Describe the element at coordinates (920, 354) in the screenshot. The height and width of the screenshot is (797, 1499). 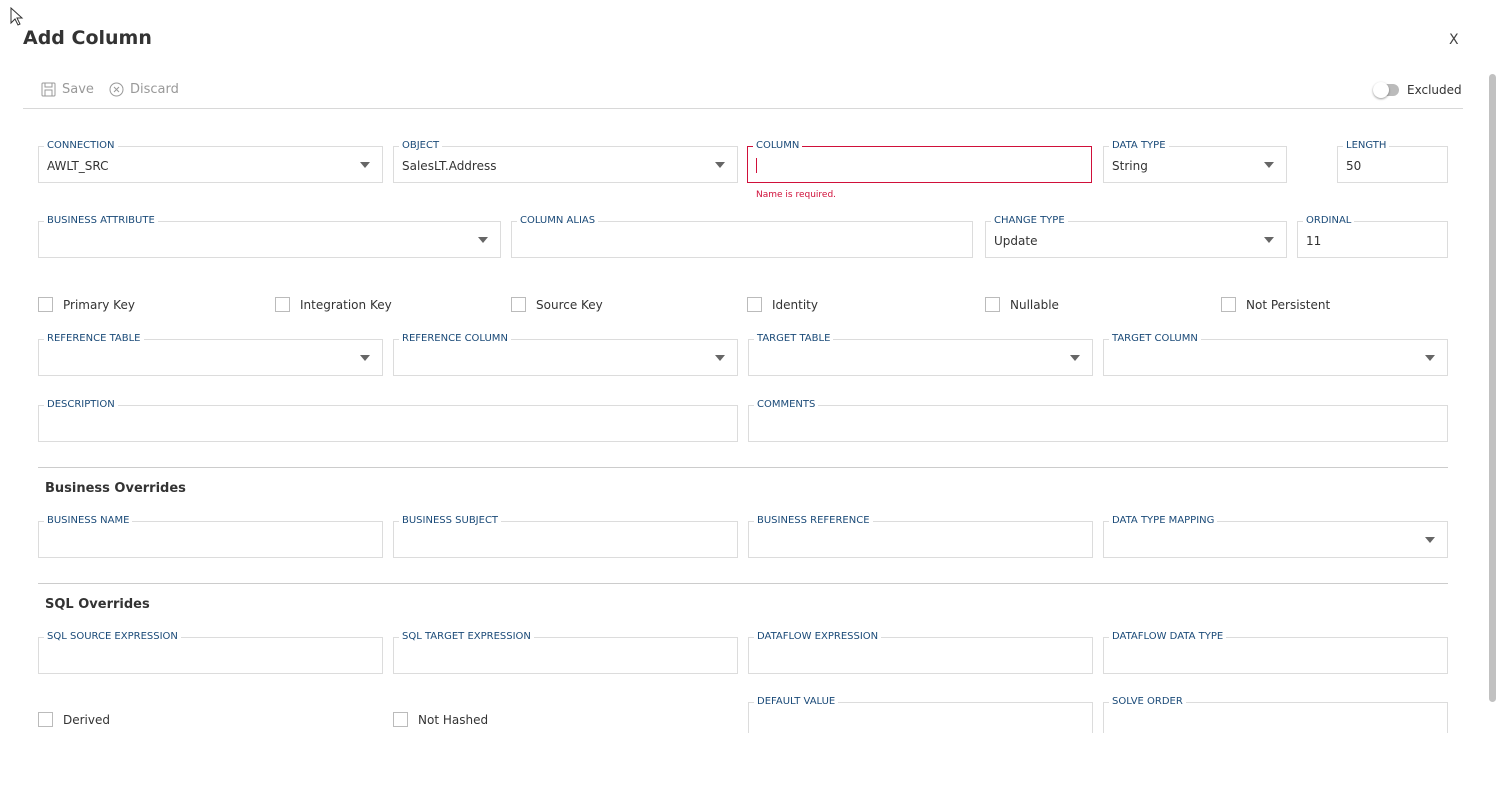
I see `target-table-select: TARGET TABLE` at that location.